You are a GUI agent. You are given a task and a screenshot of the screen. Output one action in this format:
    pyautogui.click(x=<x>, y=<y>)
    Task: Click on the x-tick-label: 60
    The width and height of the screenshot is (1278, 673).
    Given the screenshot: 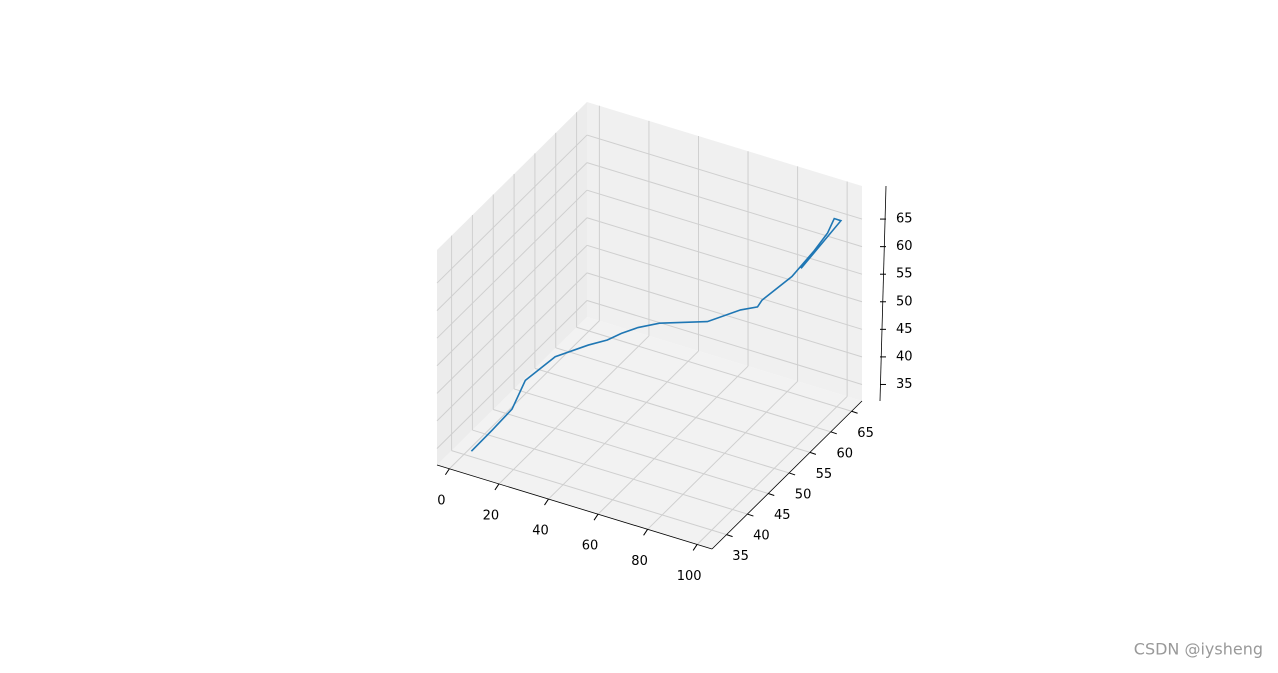 What is the action you would take?
    pyautogui.click(x=590, y=546)
    